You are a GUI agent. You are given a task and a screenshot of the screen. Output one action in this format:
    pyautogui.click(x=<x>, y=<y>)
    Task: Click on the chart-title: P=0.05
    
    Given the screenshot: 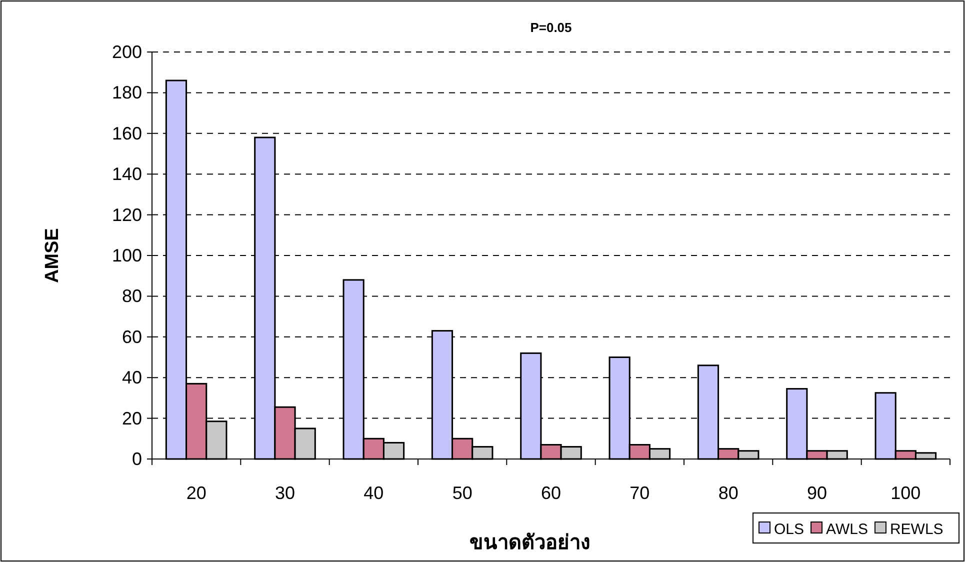 What is the action you would take?
    pyautogui.click(x=551, y=27)
    